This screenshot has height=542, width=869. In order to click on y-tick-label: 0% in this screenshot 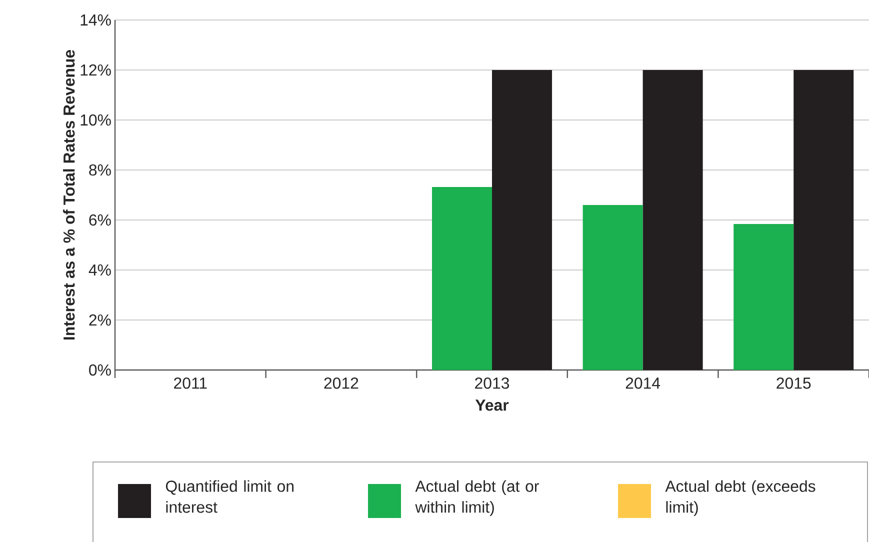, I will do `click(100, 370)`.